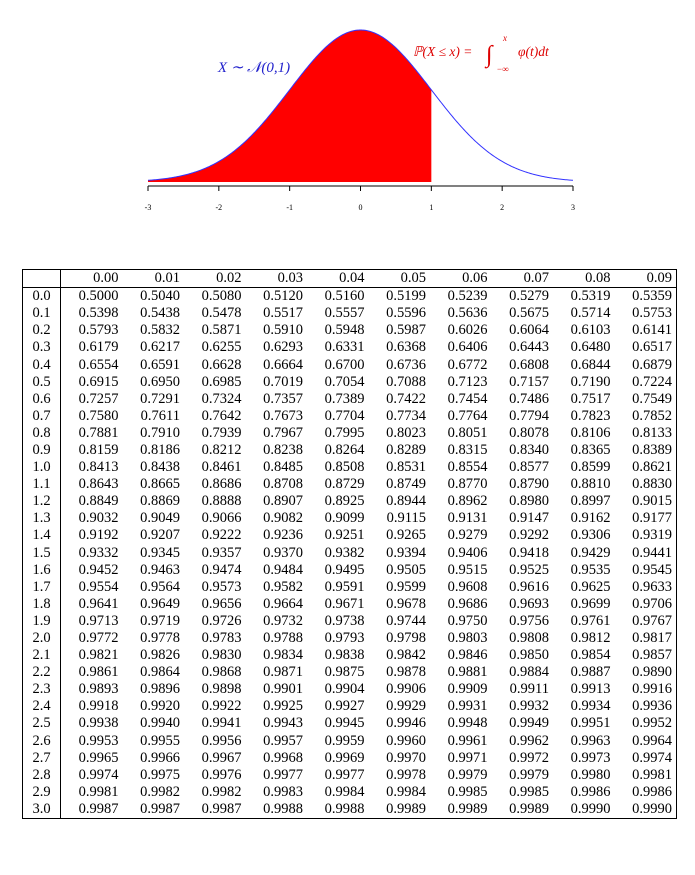 The image size is (695, 875). I want to click on probability-cell: 0.9951, so click(590, 723).